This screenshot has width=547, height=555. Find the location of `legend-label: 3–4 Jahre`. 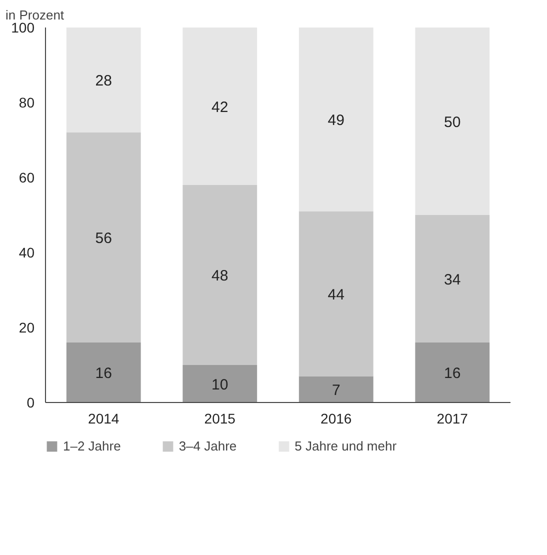

legend-label: 3–4 Jahre is located at coordinates (207, 446).